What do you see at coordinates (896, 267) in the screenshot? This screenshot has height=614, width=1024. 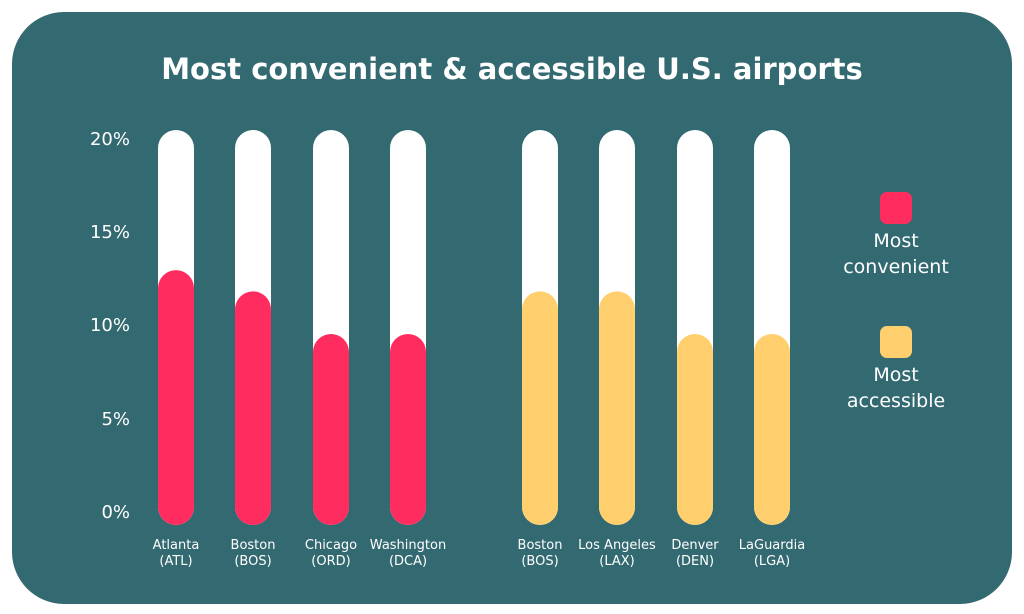 I see `legend-label: convenient` at bounding box center [896, 267].